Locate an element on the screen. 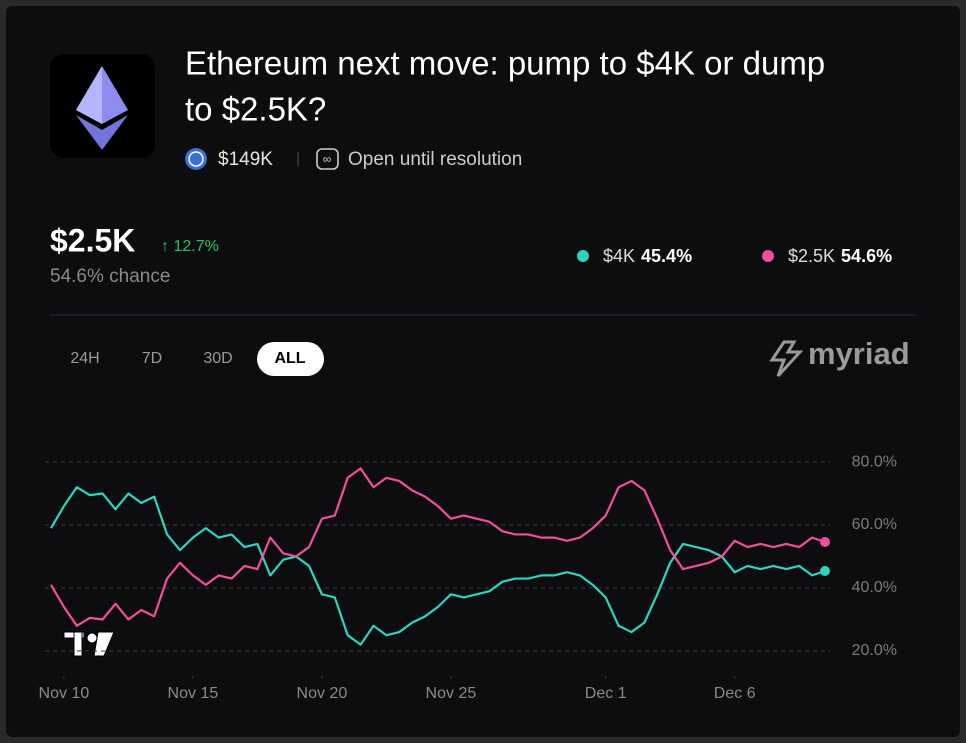 The height and width of the screenshot is (743, 966). change: ↑ 12.7% is located at coordinates (190, 246).